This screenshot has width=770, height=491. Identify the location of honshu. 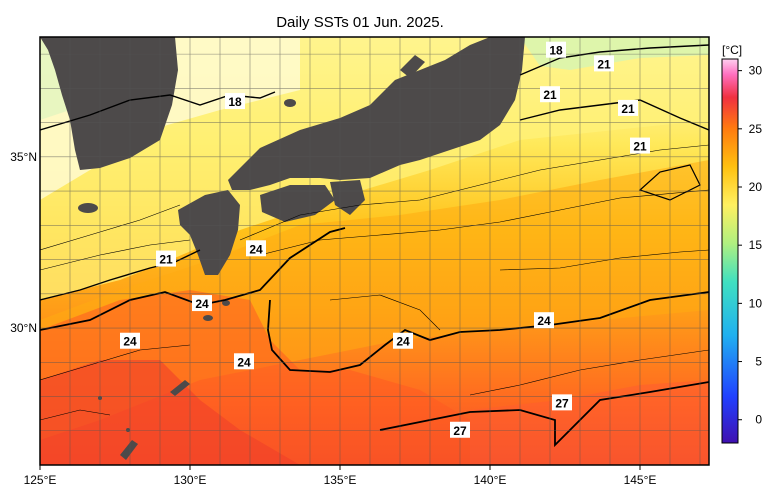
(376, 113).